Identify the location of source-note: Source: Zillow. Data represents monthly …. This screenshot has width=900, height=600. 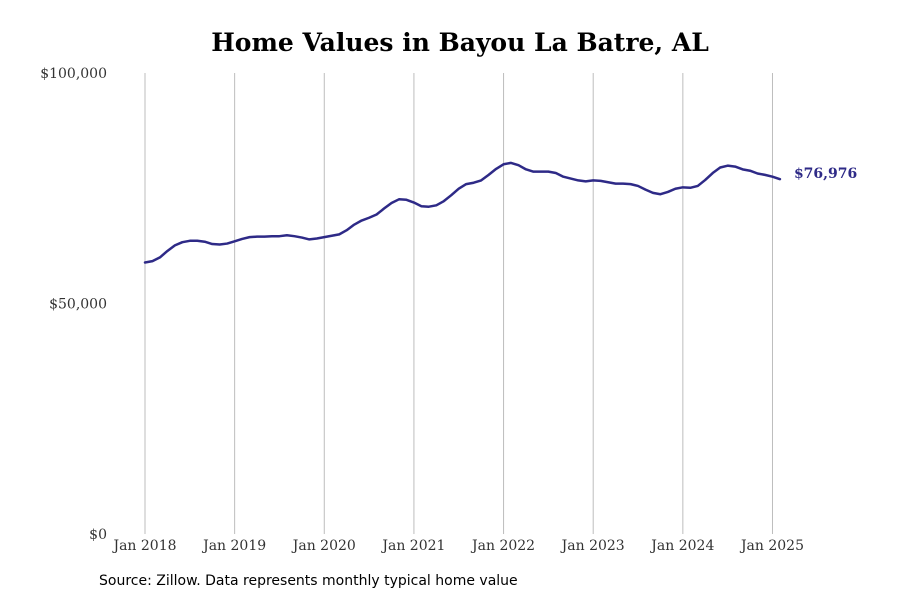
(308, 581).